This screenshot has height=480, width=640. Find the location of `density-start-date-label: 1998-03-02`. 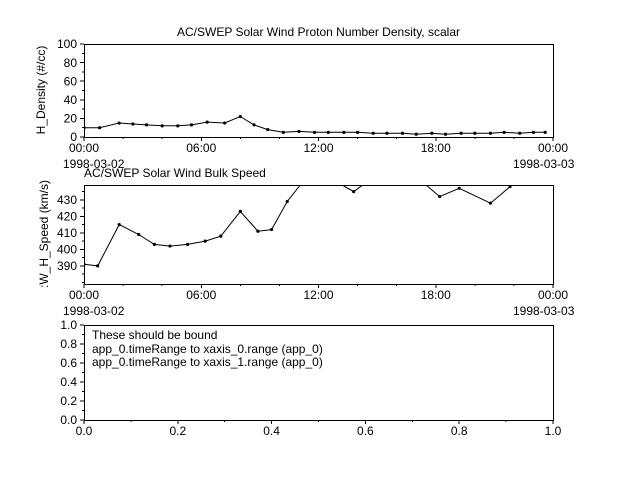

density-start-date-label: 1998-03-02 is located at coordinates (94, 164).